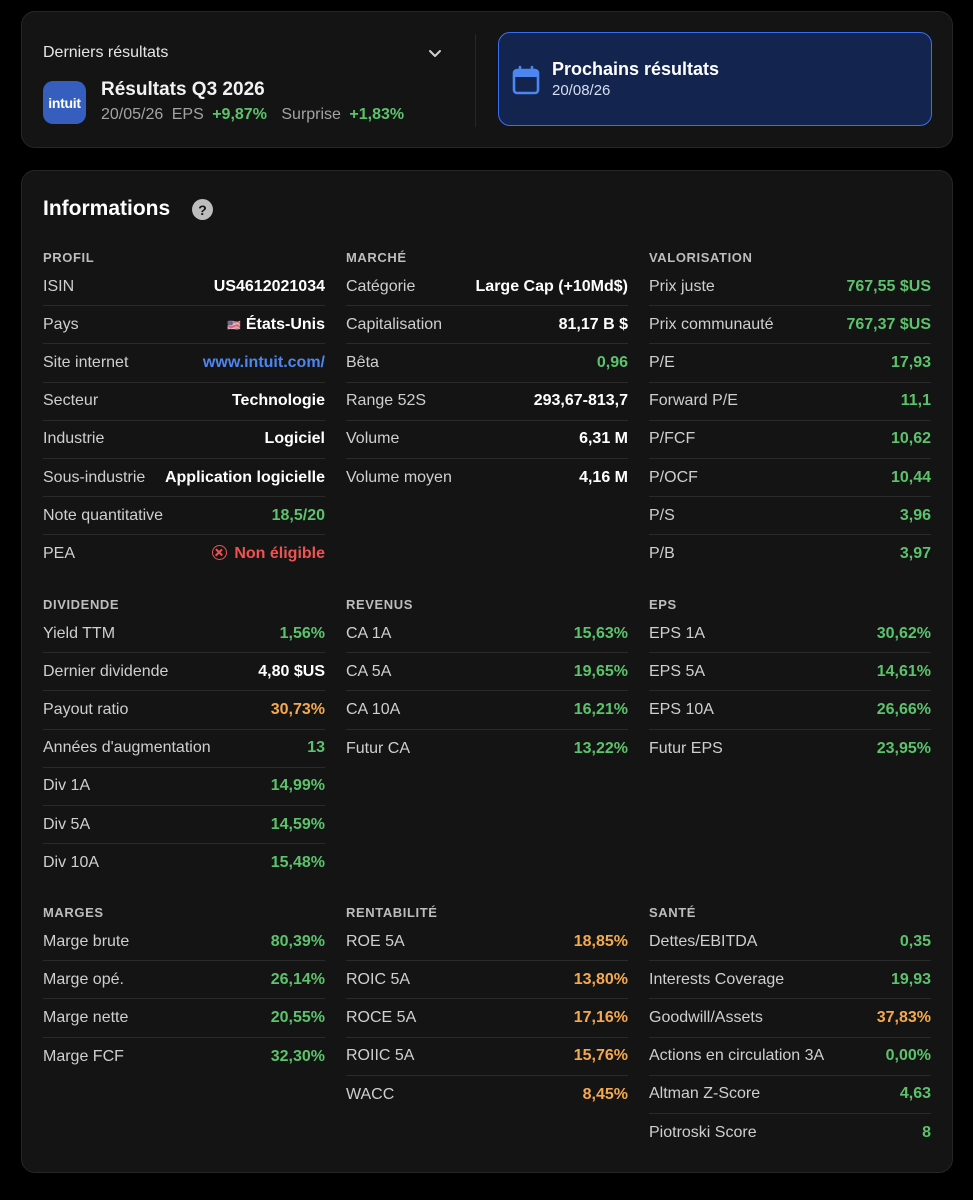  I want to click on metric-row: Secteur Technologie, so click(184, 402).